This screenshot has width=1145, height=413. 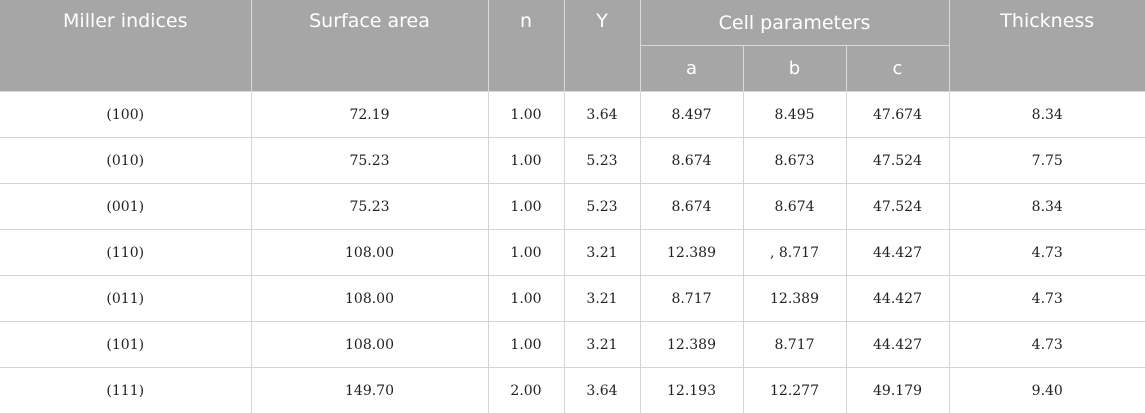 What do you see at coordinates (794, 253) in the screenshot?
I see `cell-b: , 8.717` at bounding box center [794, 253].